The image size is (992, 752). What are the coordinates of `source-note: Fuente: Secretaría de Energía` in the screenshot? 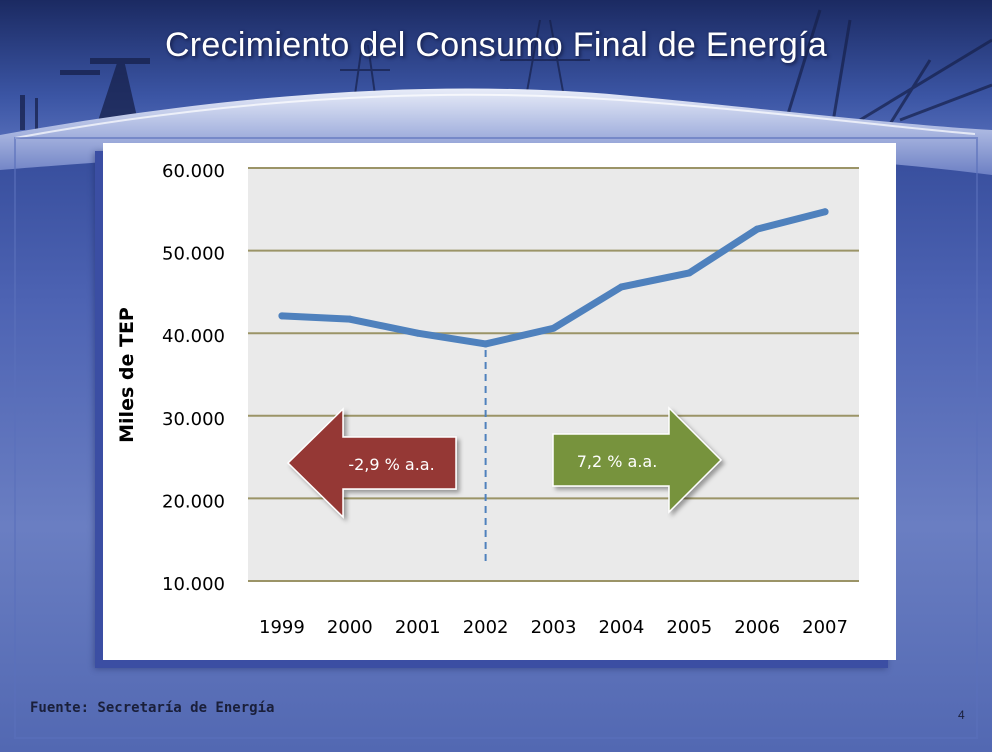 It's located at (152, 708).